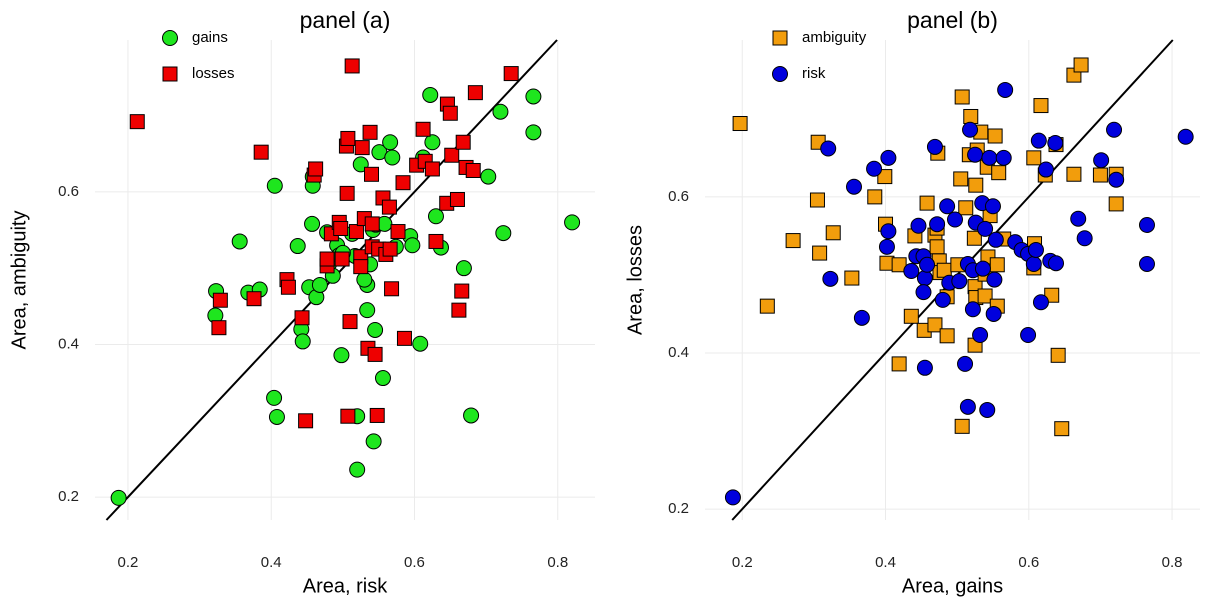 Image resolution: width=1212 pixels, height=600 pixels. Describe the element at coordinates (742, 562) in the screenshot. I see `x-tick-label: 0.2` at that location.